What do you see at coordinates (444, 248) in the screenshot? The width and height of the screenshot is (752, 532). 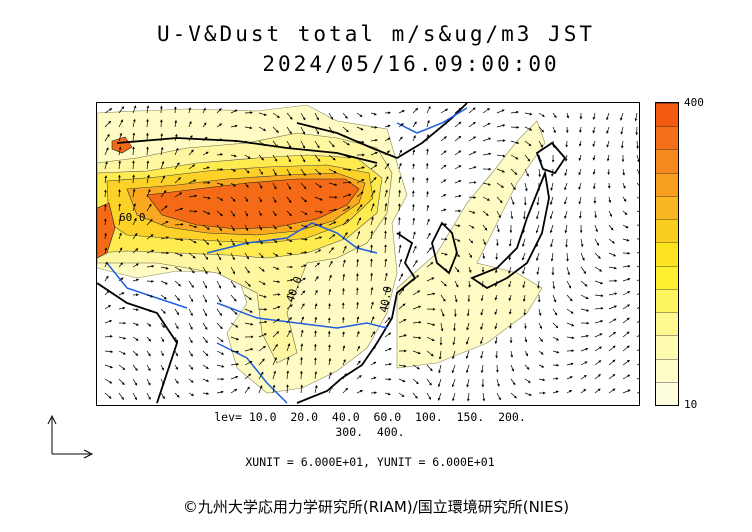 I see `coast-korea` at bounding box center [444, 248].